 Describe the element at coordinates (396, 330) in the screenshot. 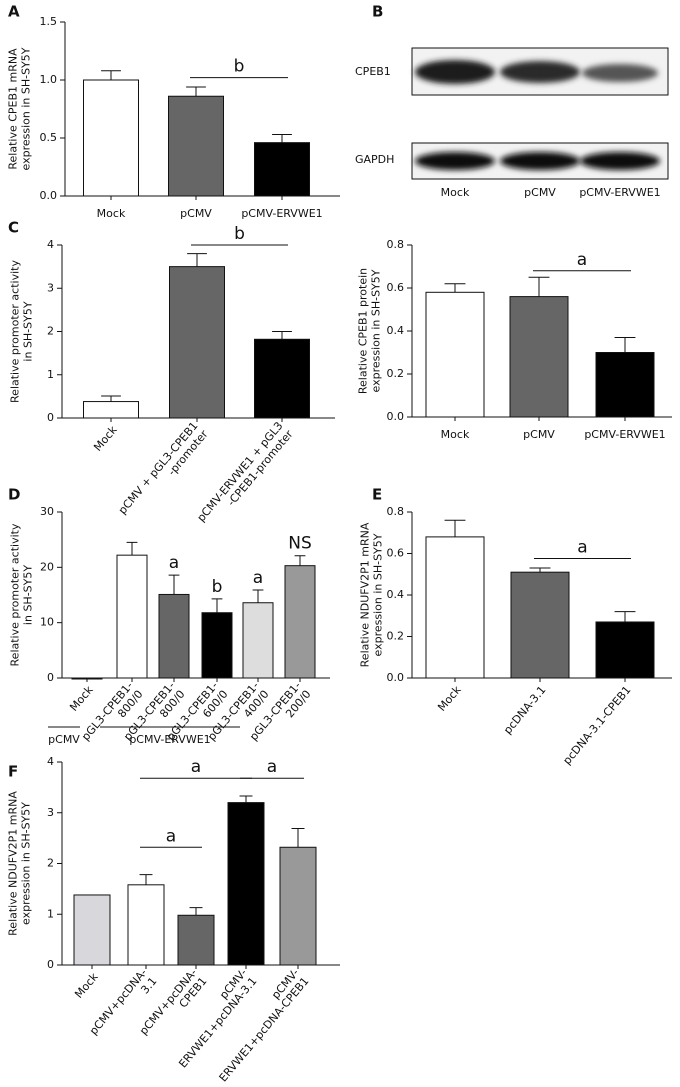

I see `y-tick-label: 0.4` at that location.